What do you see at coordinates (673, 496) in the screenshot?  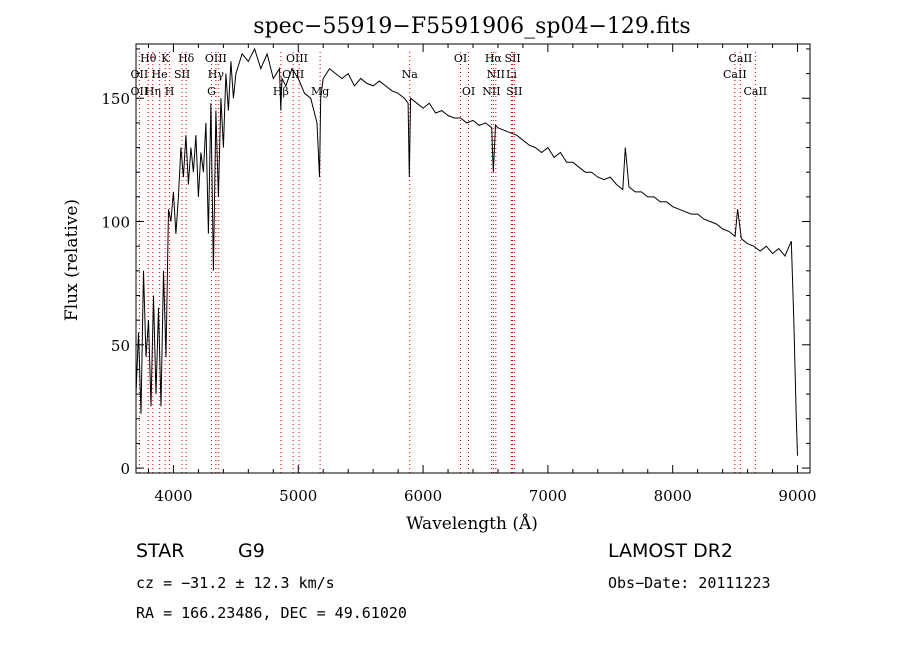 I see `x-tick-label: 8000` at bounding box center [673, 496].